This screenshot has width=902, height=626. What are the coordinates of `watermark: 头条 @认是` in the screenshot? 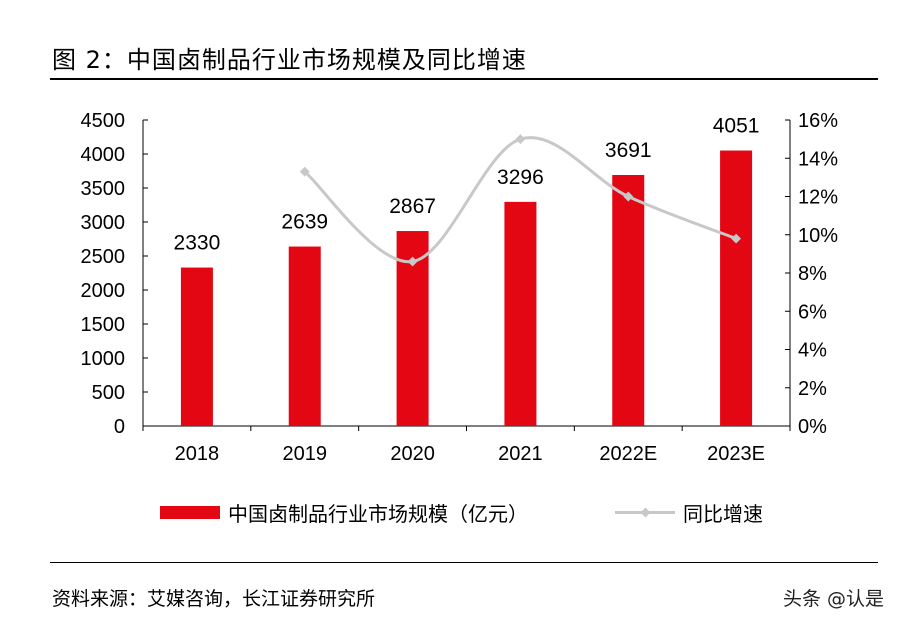 It's located at (833, 599).